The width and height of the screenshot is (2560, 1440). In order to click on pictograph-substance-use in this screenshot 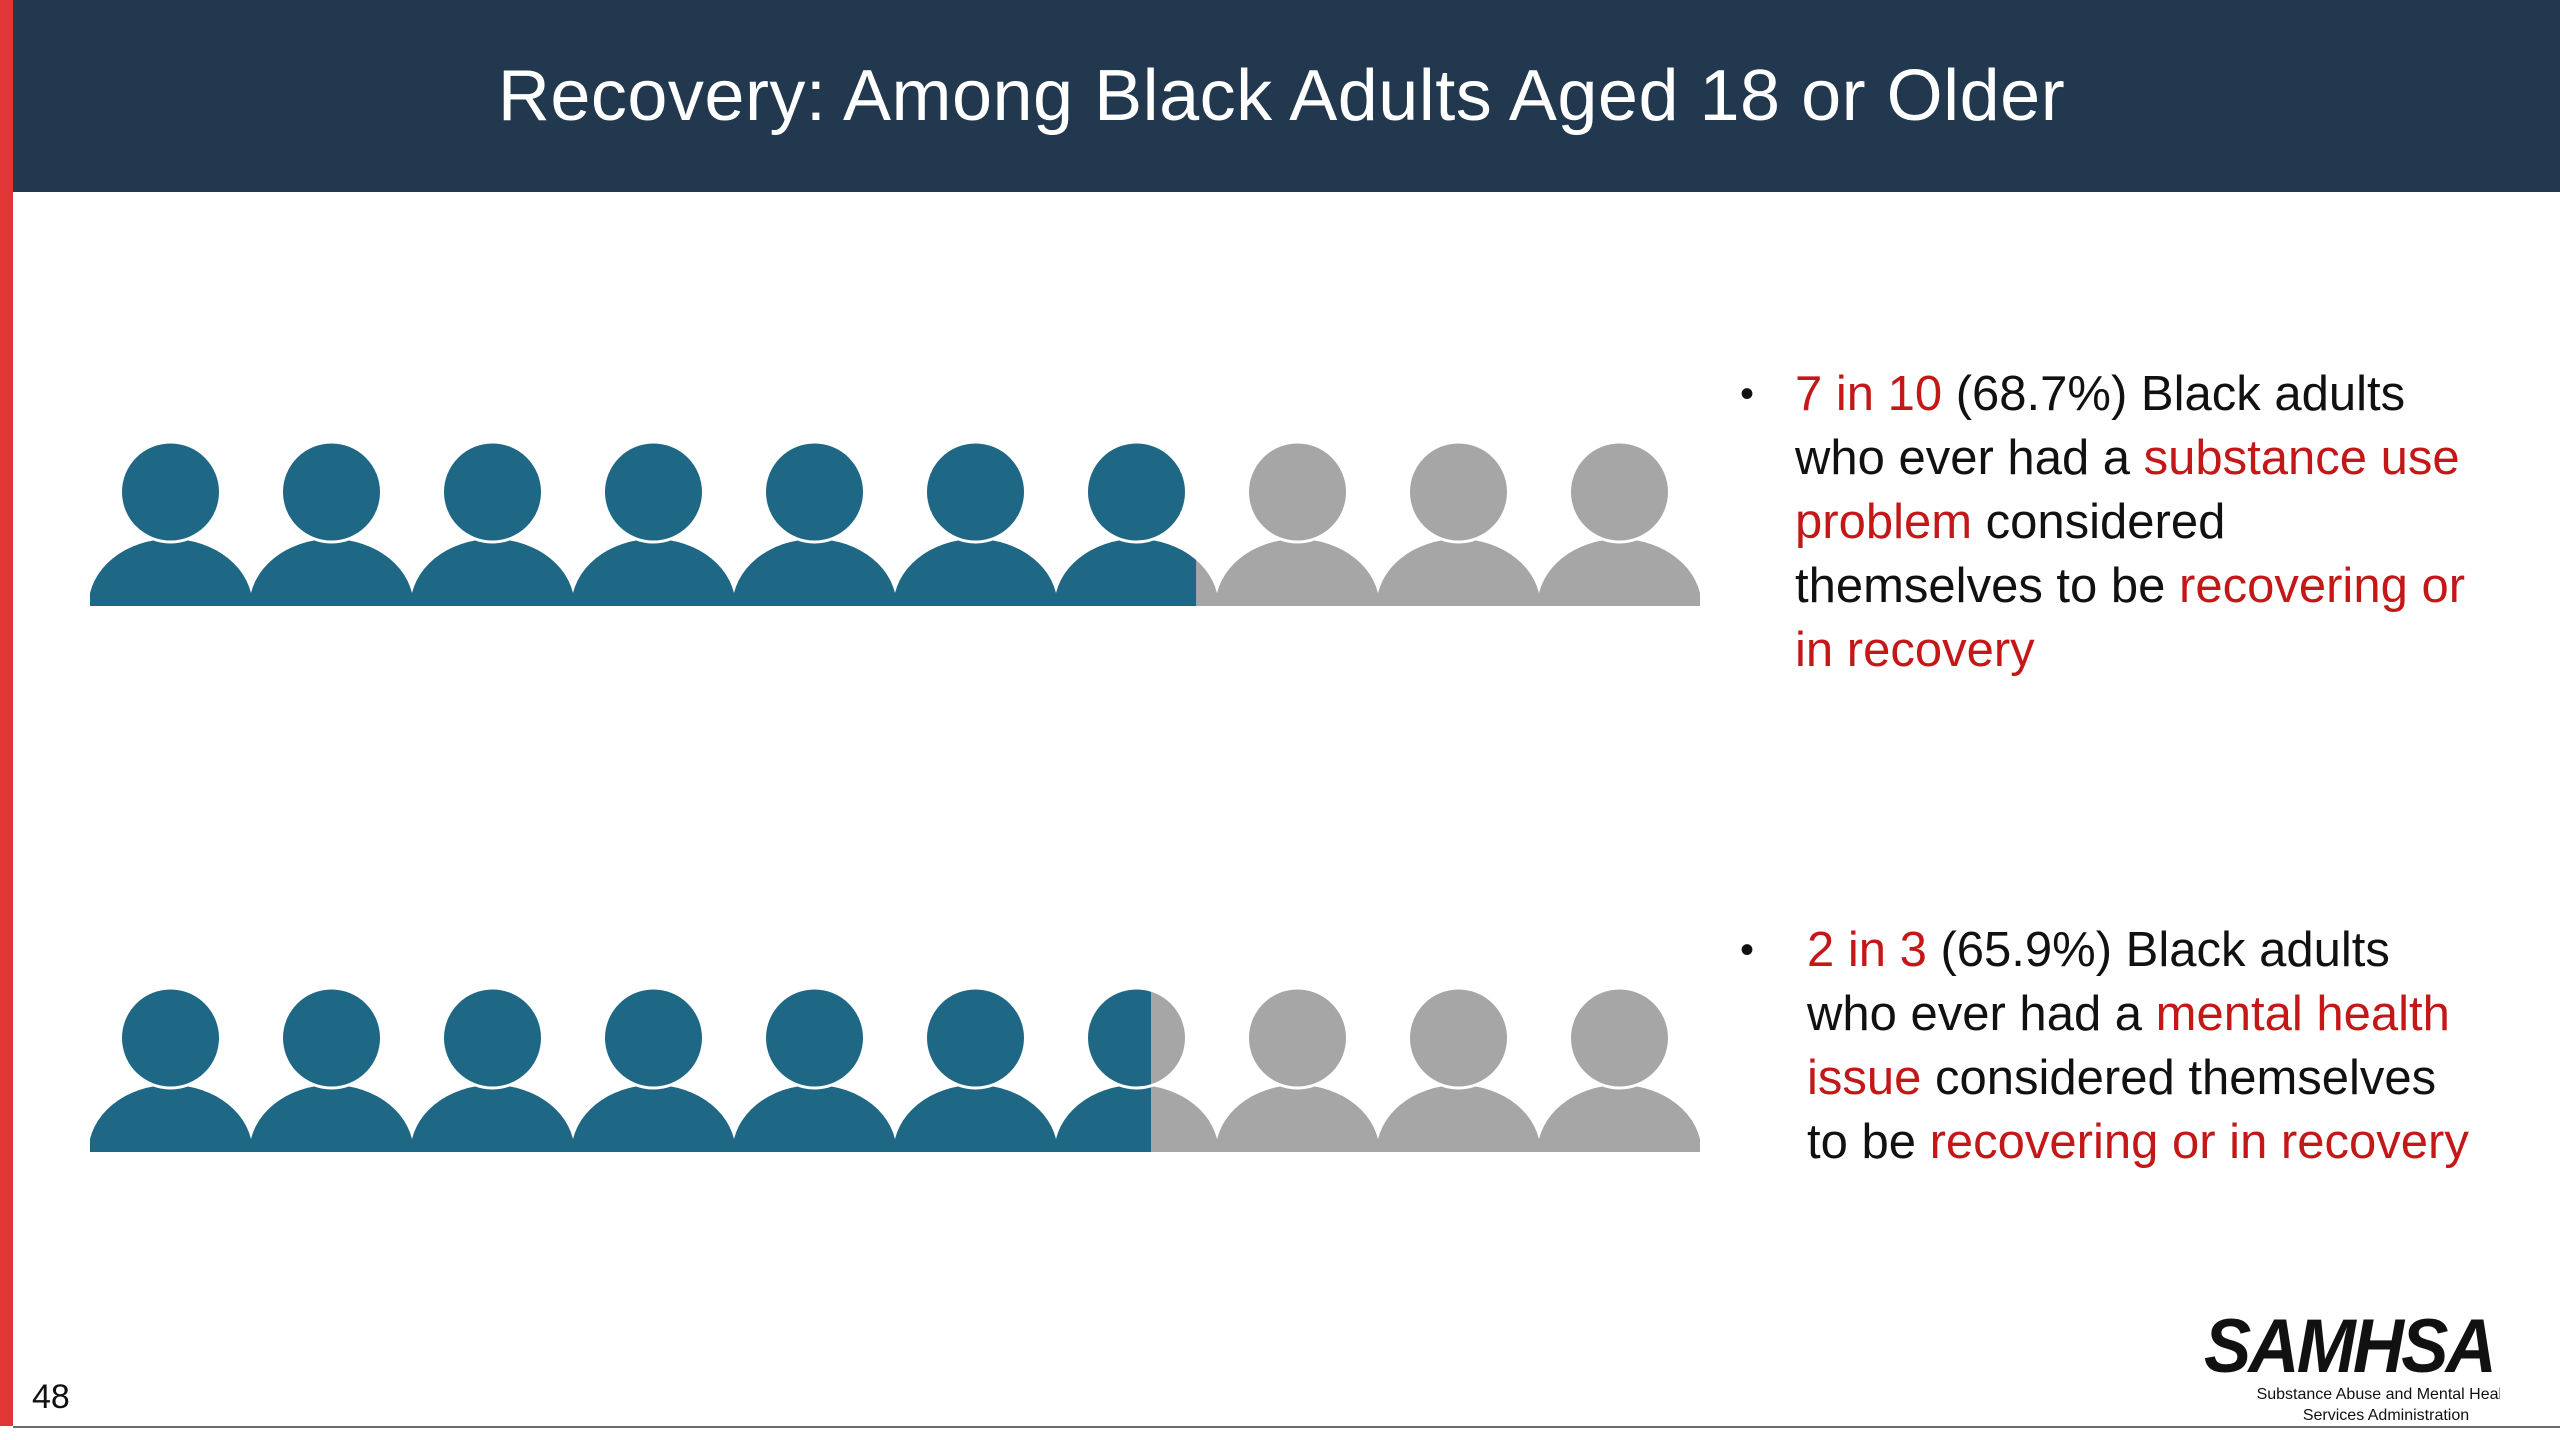, I will do `click(895, 521)`.